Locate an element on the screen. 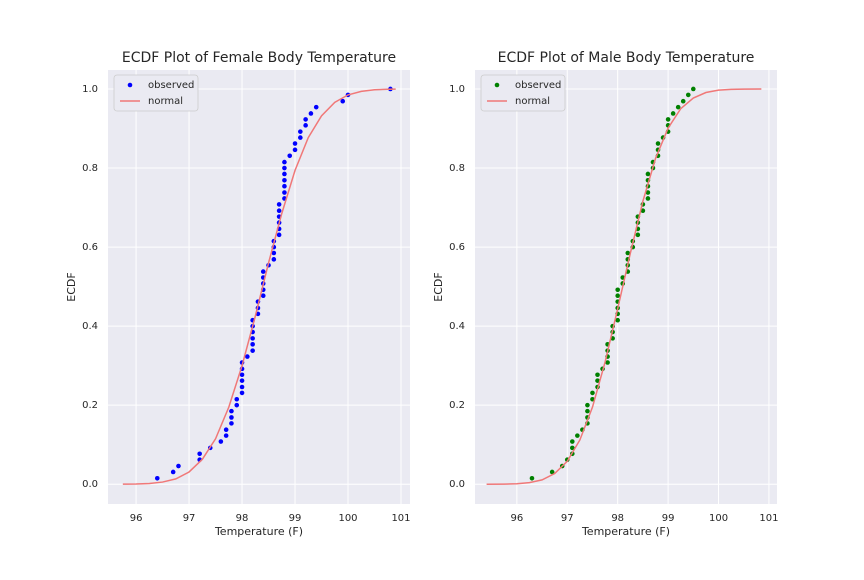  chart-title: ECDF Plot of Male Body Temperature is located at coordinates (626, 58).